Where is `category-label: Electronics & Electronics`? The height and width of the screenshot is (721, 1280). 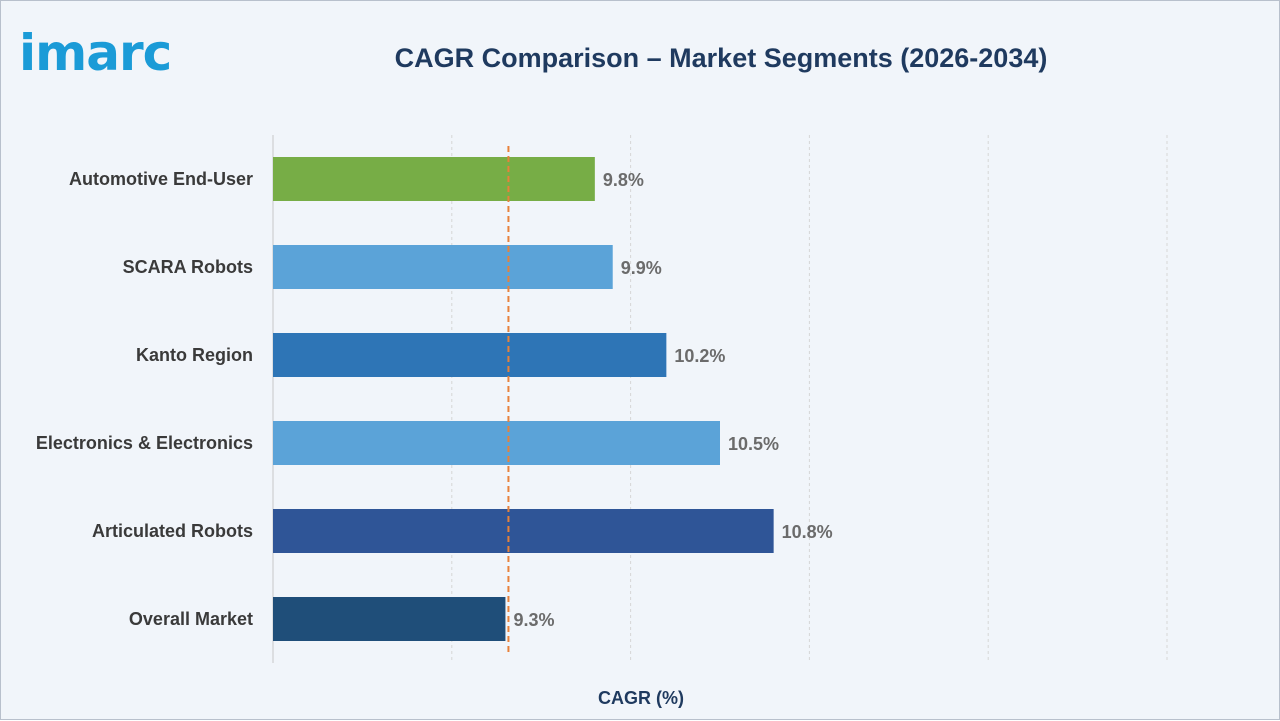 category-label: Electronics & Electronics is located at coordinates (144, 443).